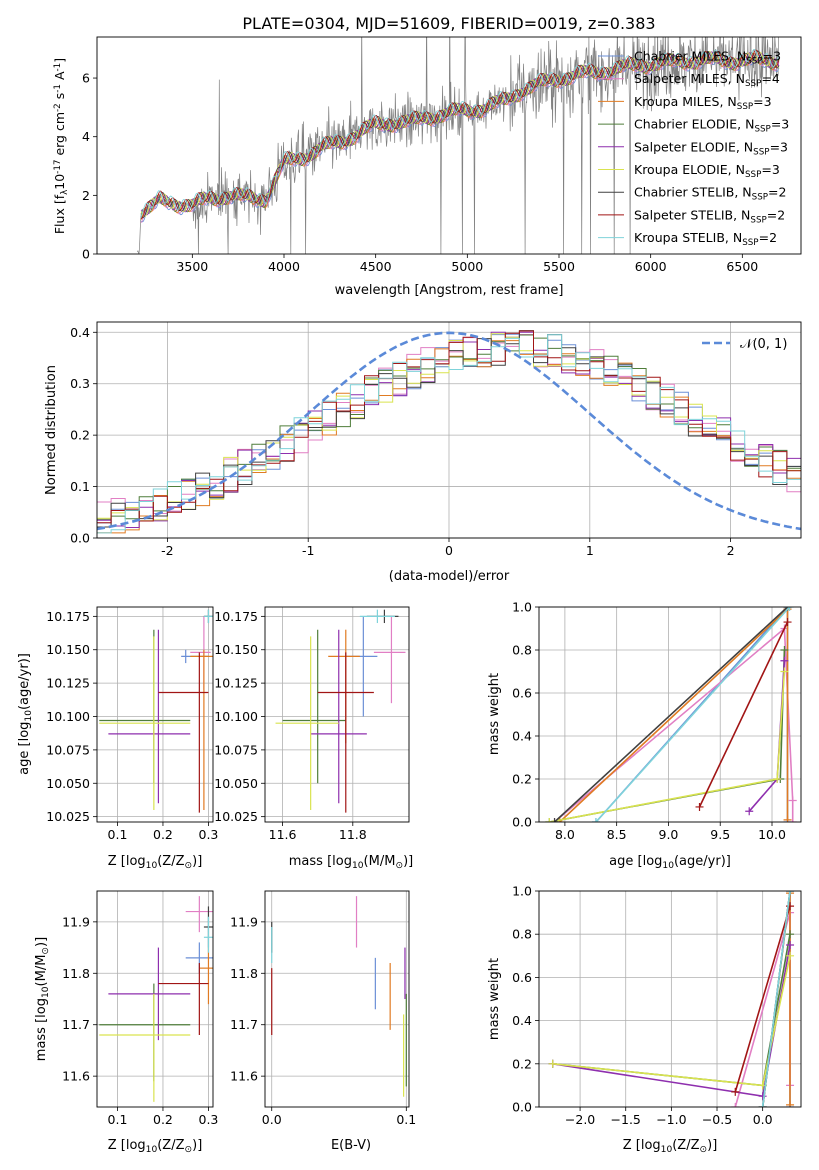  Describe the element at coordinates (86, 254) in the screenshot. I see `y-tick-label: 0` at that location.